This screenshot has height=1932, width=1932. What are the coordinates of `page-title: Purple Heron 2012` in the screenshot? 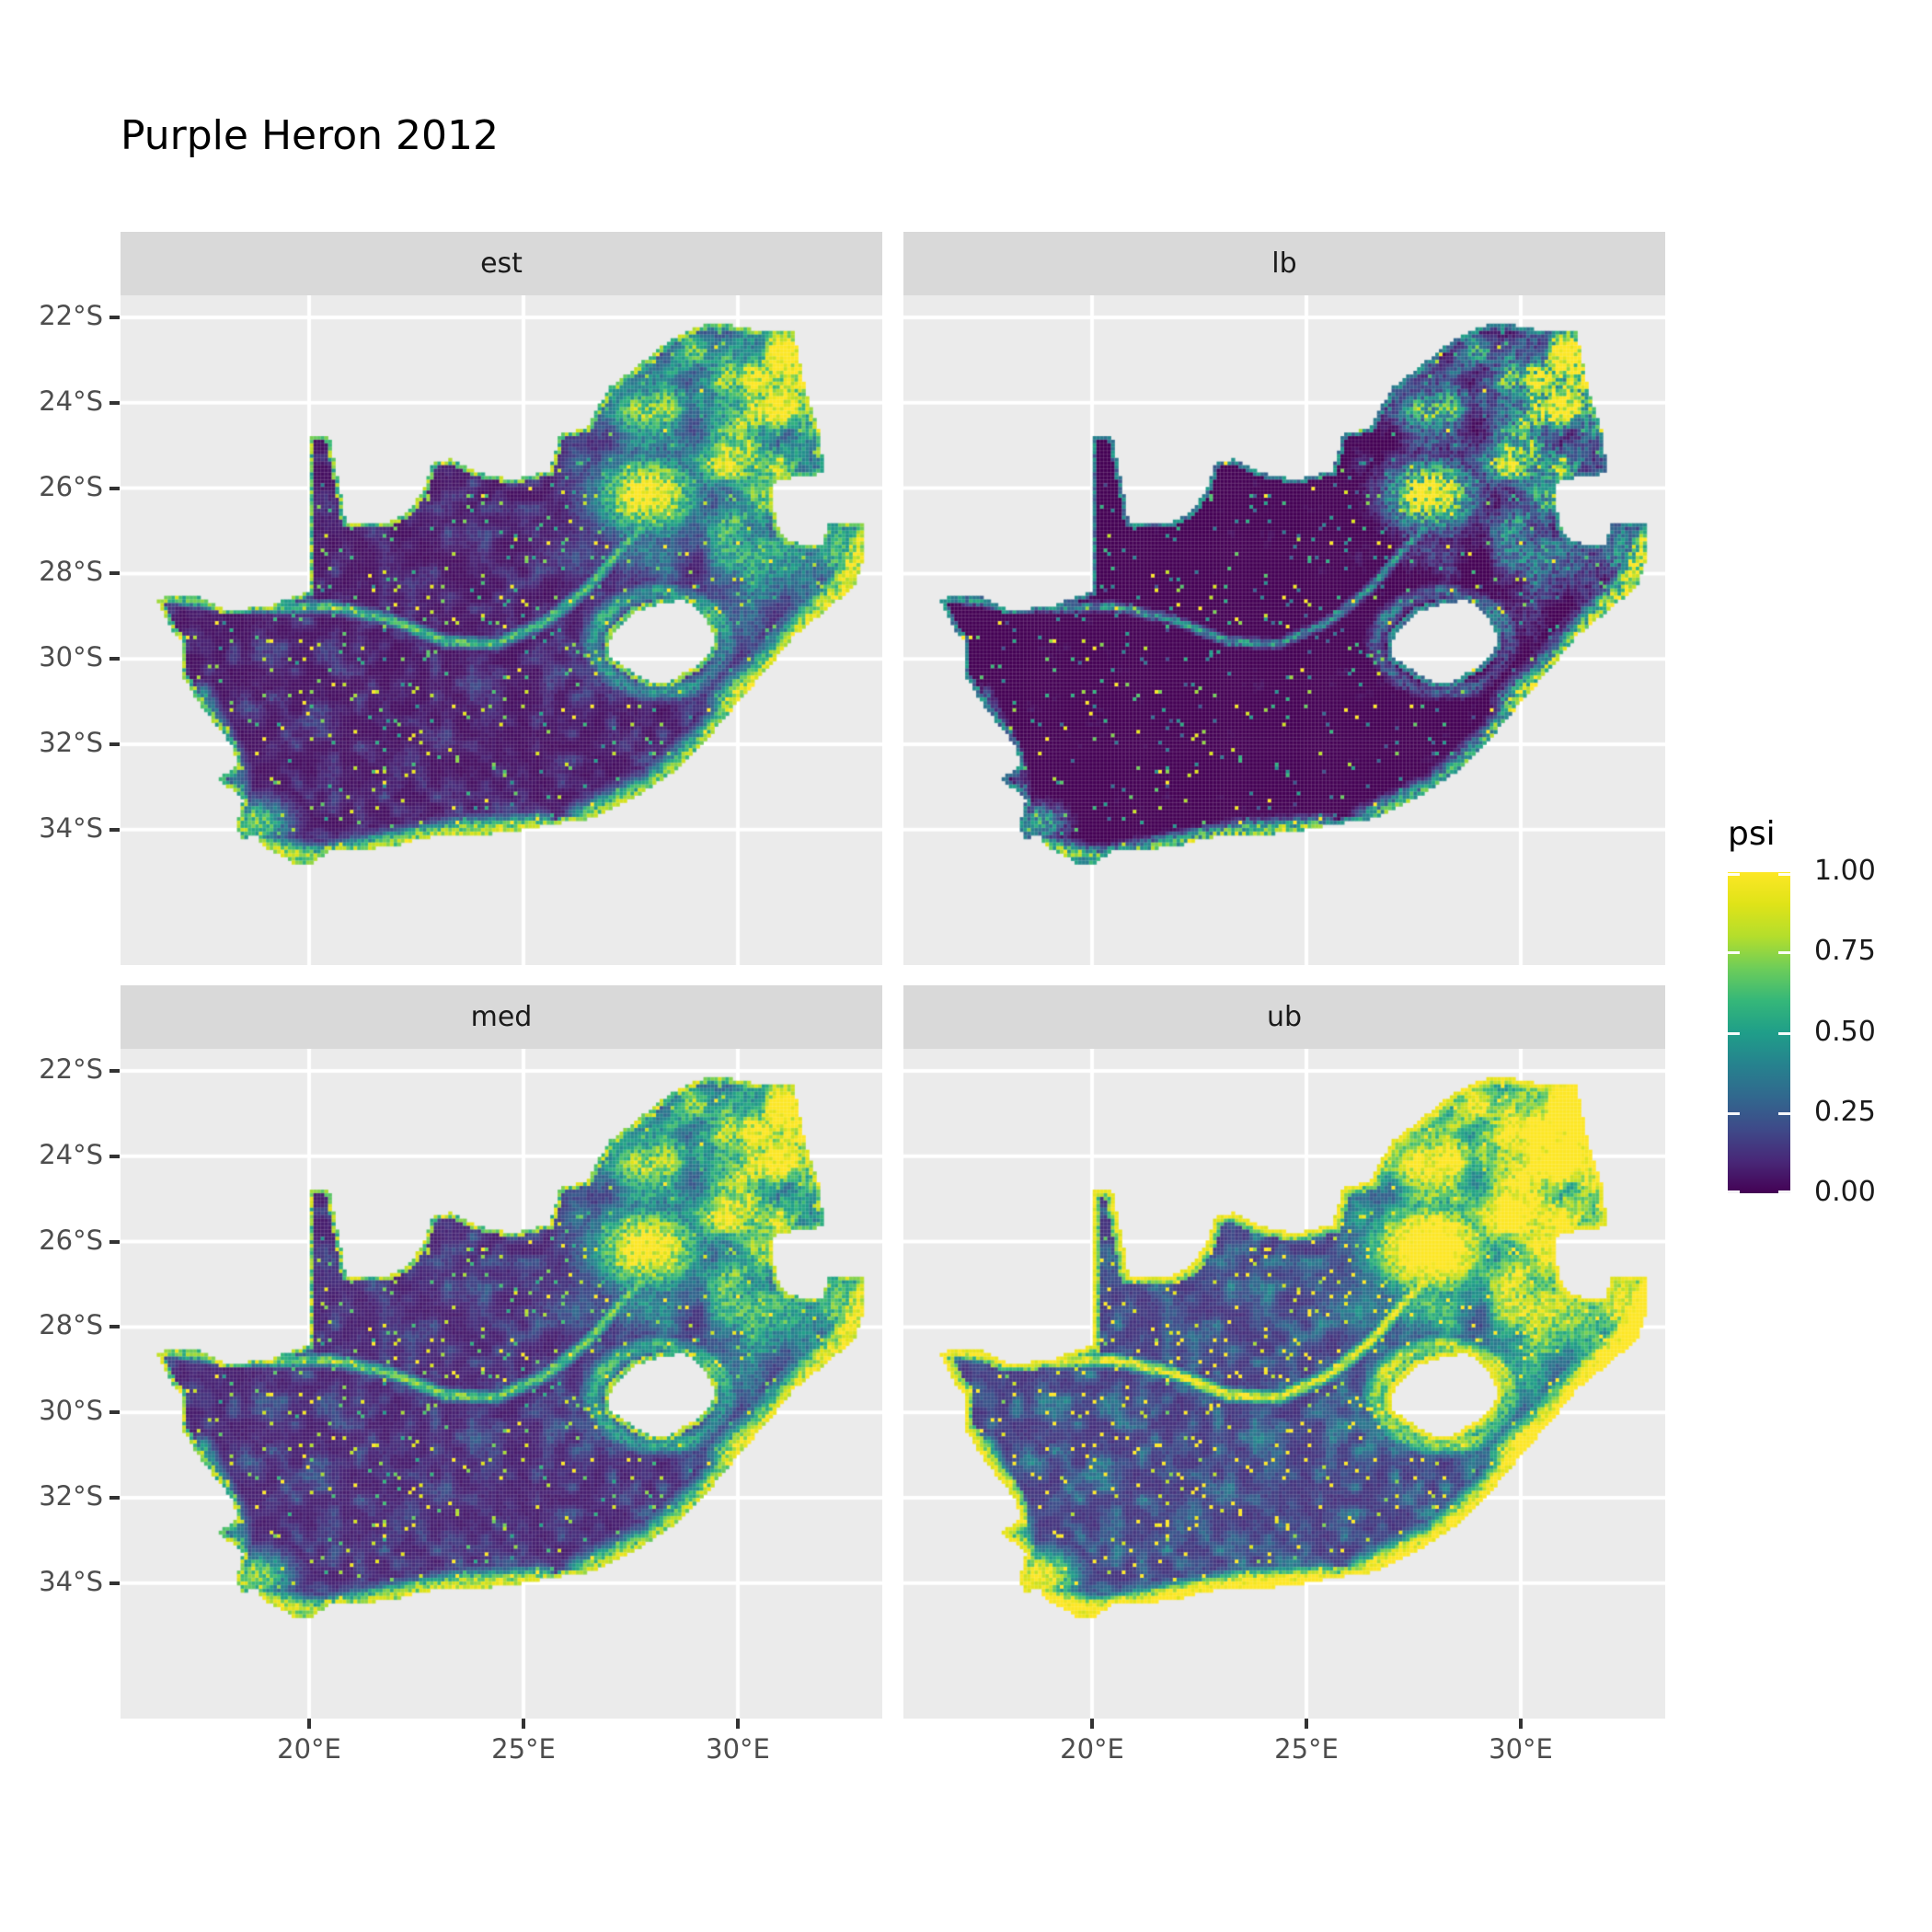 It's located at (310, 135).